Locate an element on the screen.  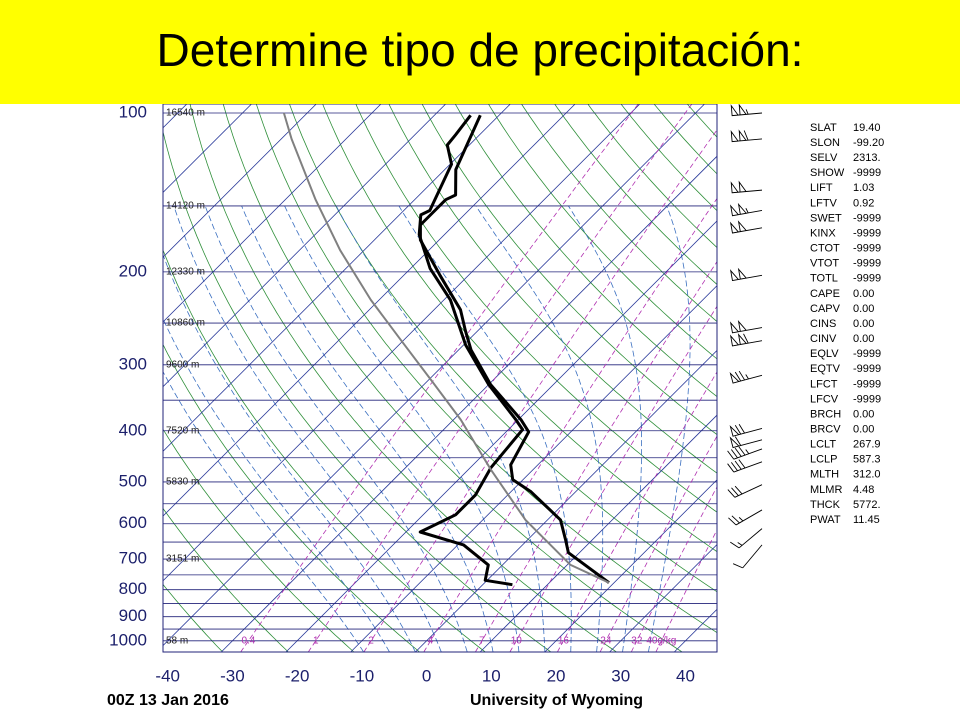
index-value: 2313. is located at coordinates (867, 158).